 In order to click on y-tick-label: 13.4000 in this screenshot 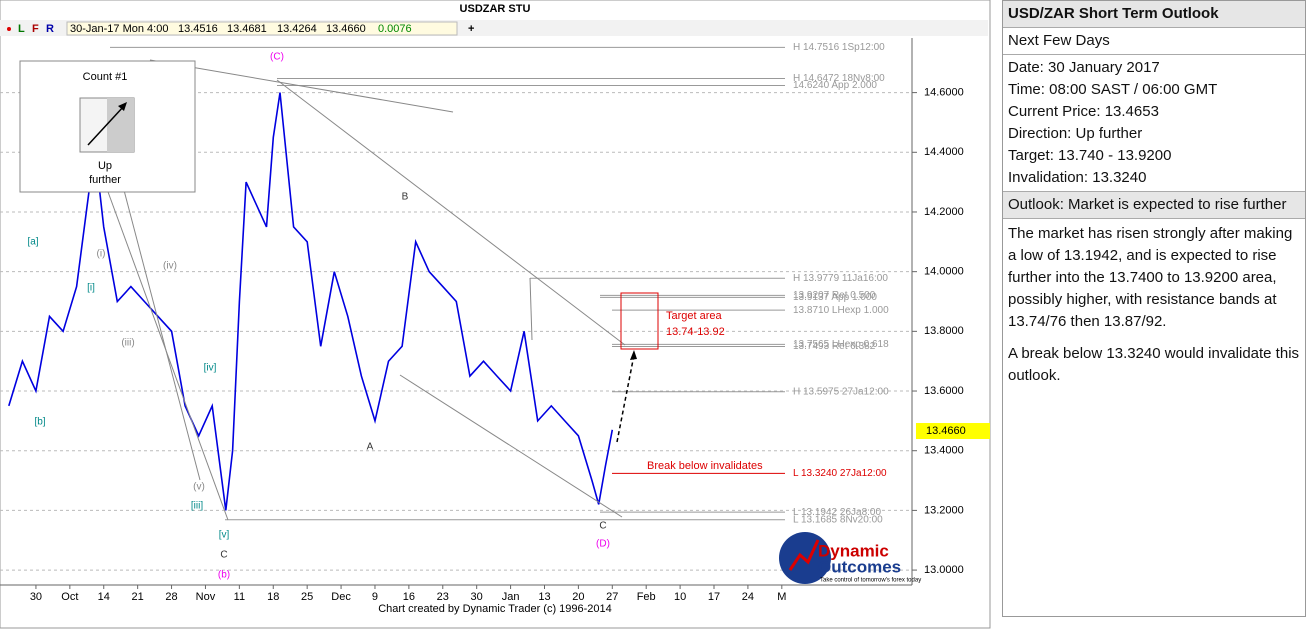, I will do `click(944, 451)`.